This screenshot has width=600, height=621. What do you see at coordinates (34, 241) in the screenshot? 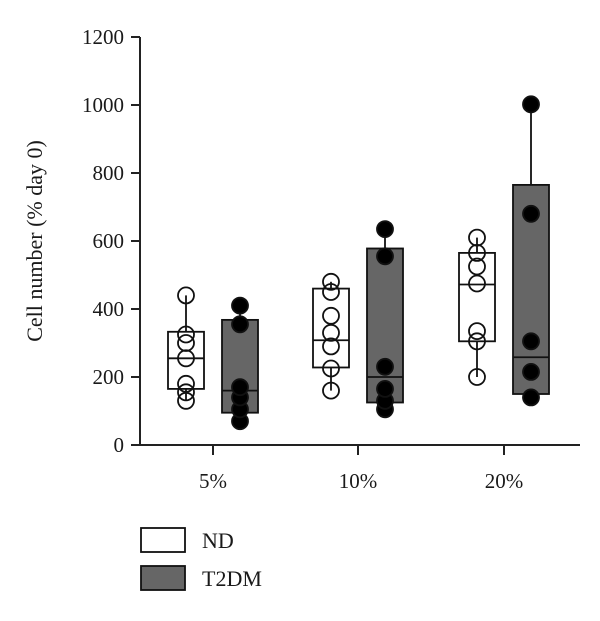
I see `y-axis-title: Cell number (% day 0)` at bounding box center [34, 241].